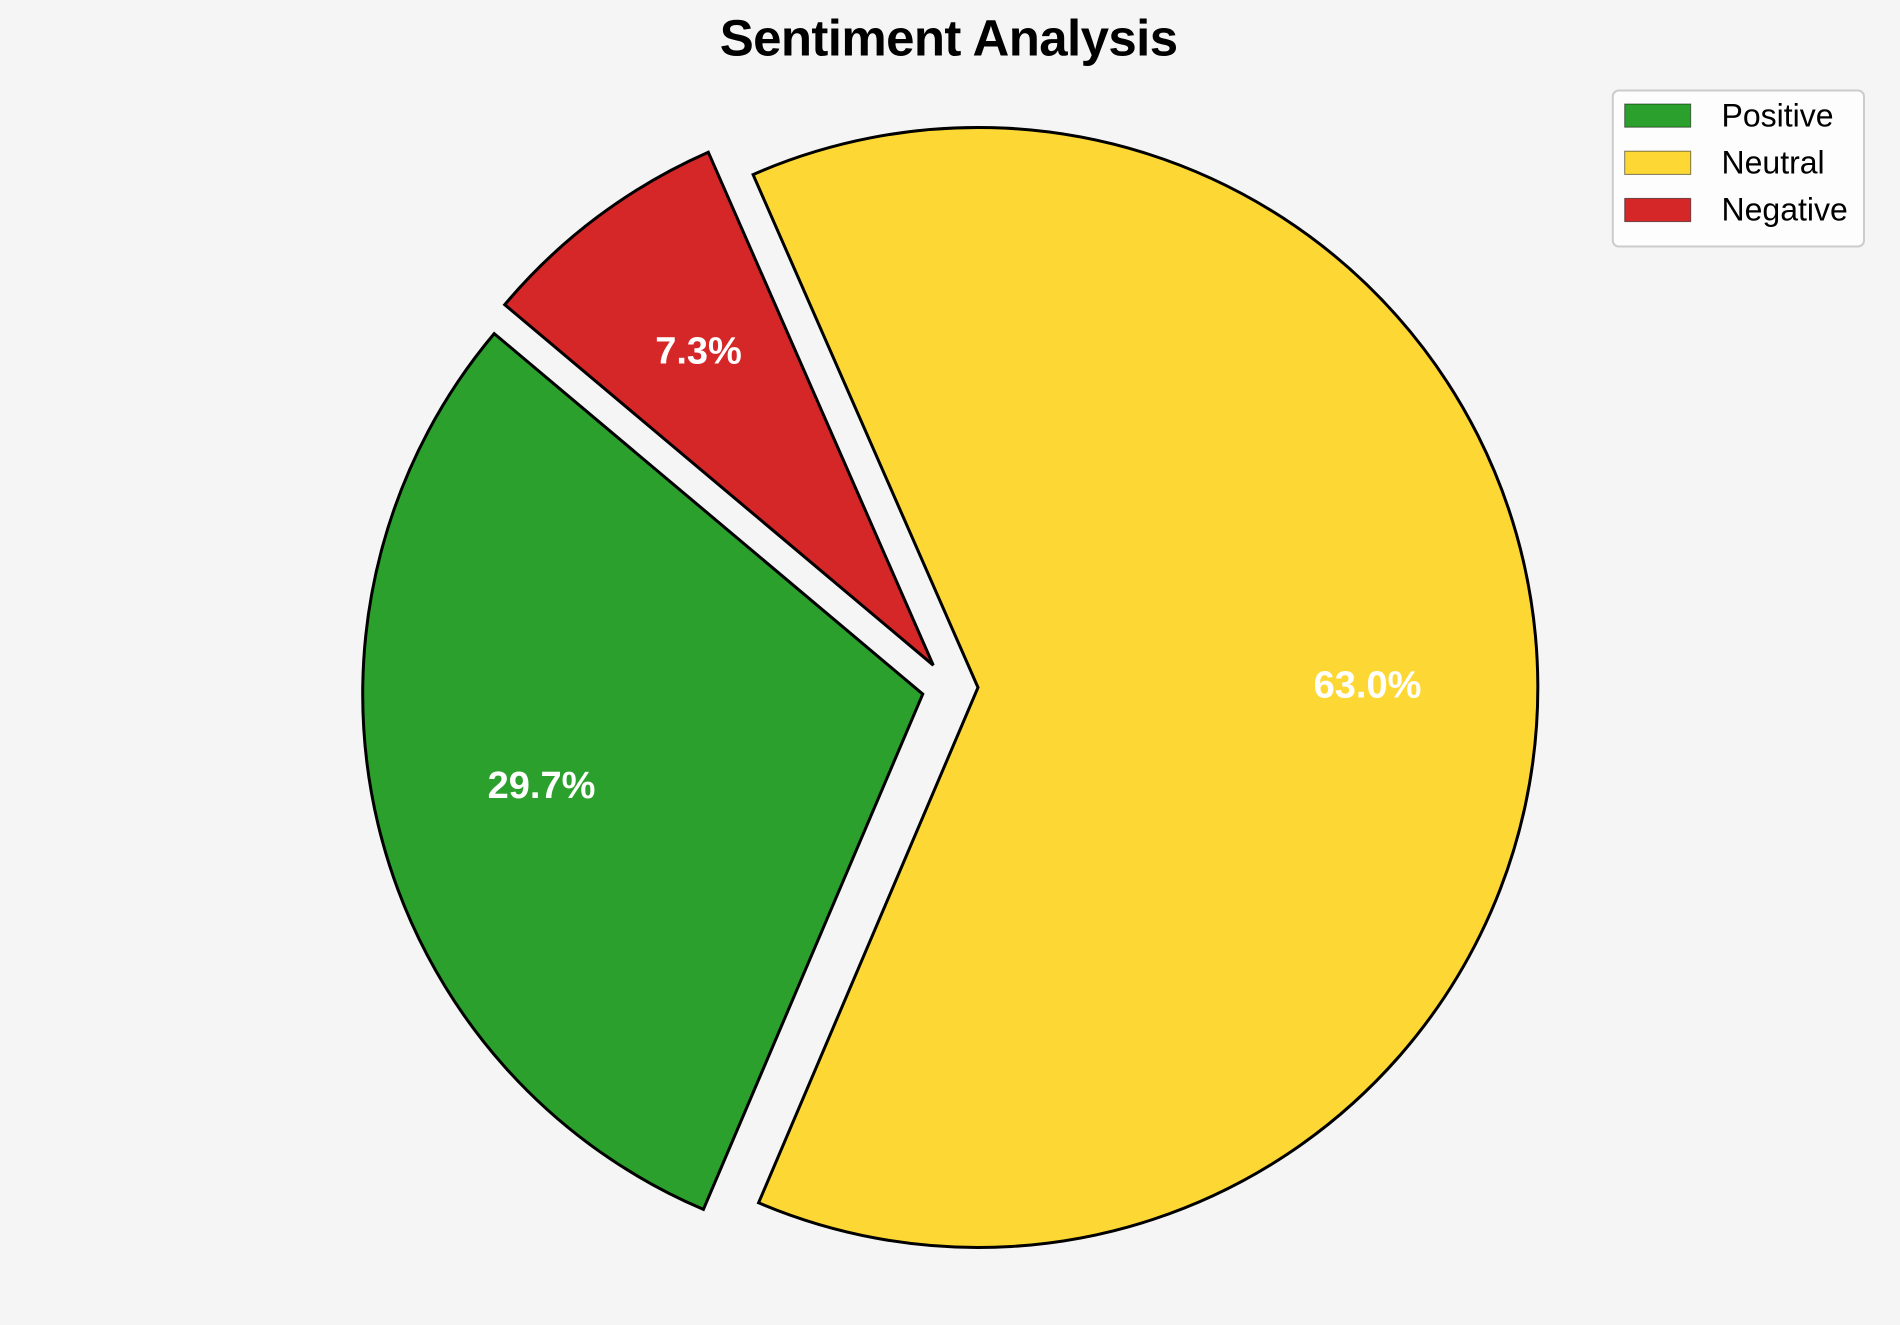 Image resolution: width=1900 pixels, height=1325 pixels. Describe the element at coordinates (949, 38) in the screenshot. I see `svg-text: Sentiment Analysis` at that location.